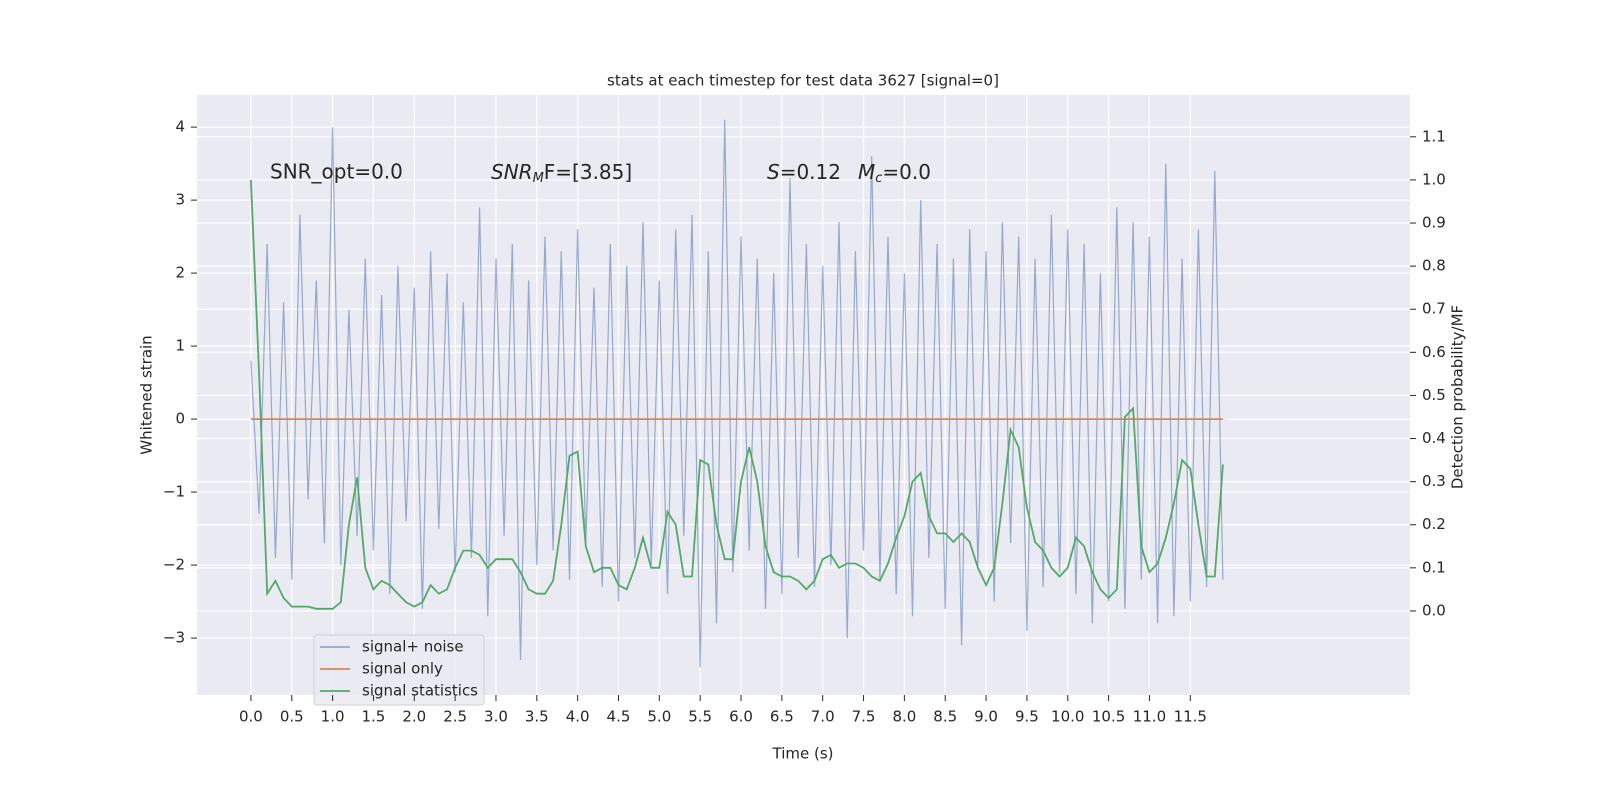  Describe the element at coordinates (147, 394) in the screenshot. I see `y-axis-label: Whitened strain` at that location.